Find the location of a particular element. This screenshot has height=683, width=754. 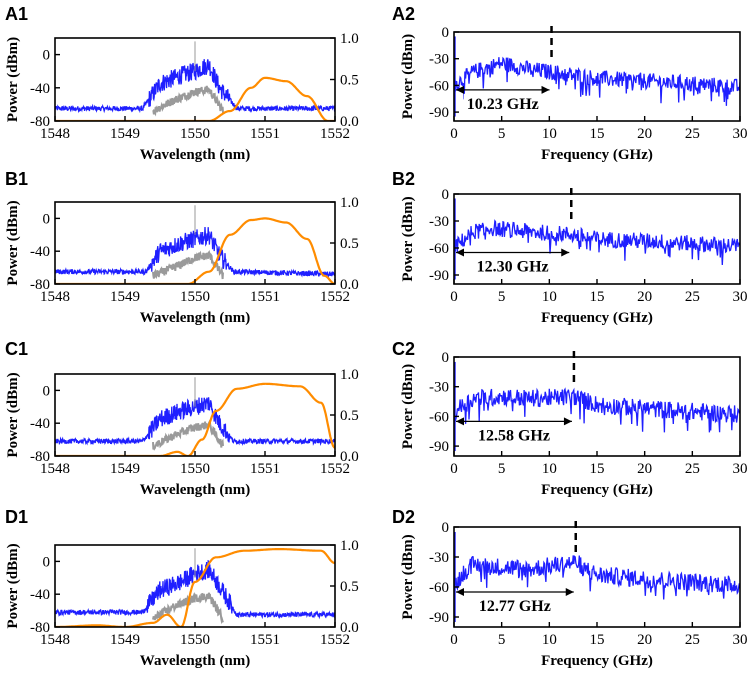

panel-label-c1: C1 is located at coordinates (16, 349).